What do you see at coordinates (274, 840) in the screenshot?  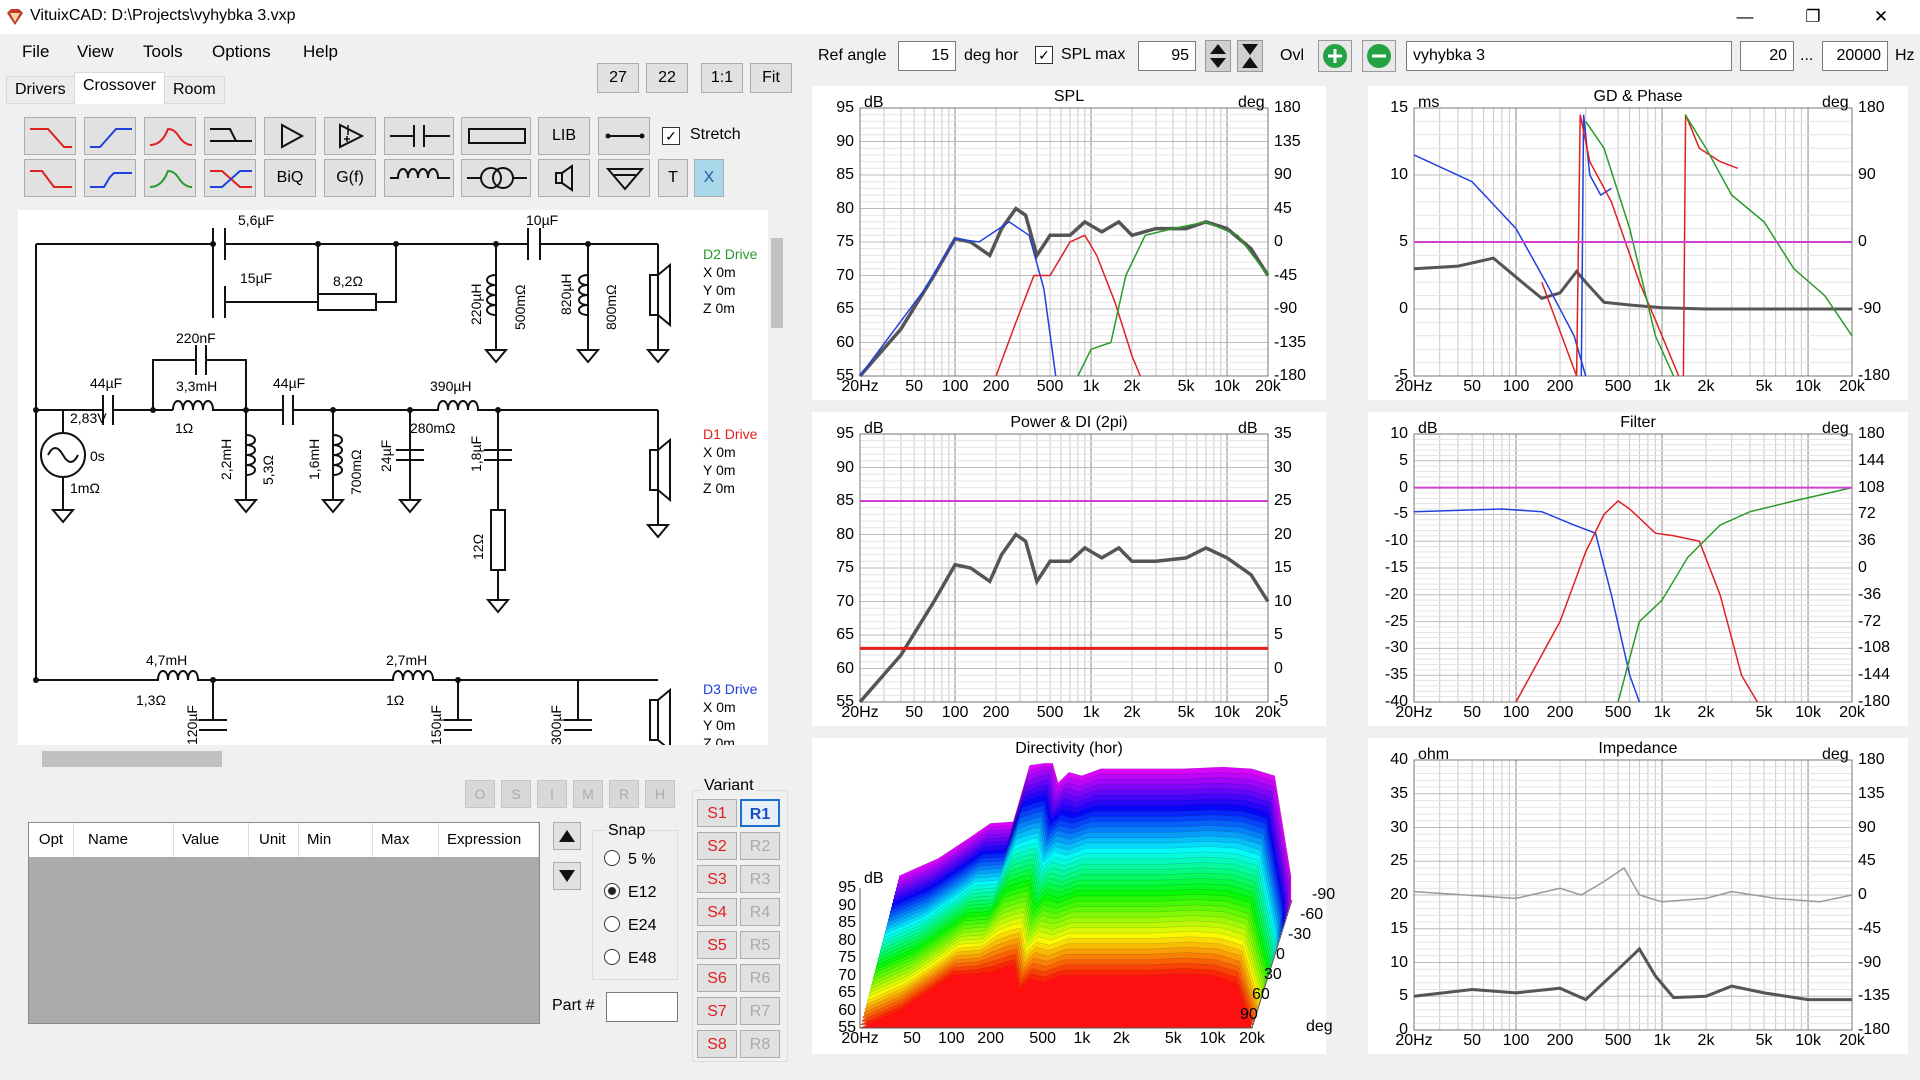 I see `column-header-unit: Unit` at bounding box center [274, 840].